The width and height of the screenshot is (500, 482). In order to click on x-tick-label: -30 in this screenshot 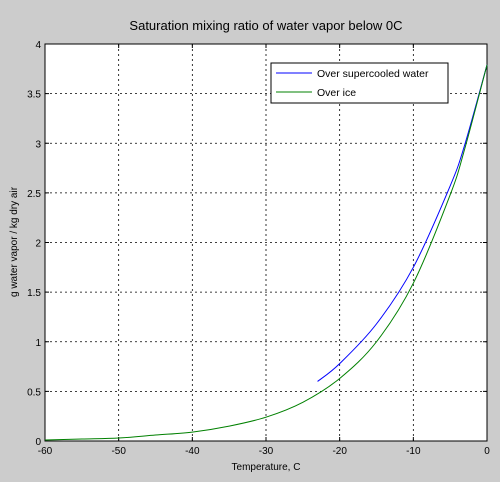, I will do `click(266, 451)`.